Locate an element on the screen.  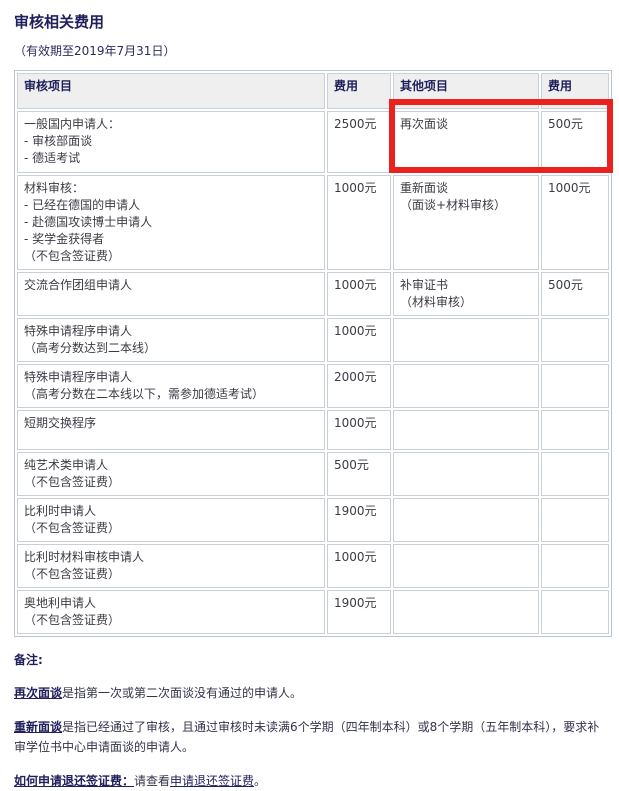
audit-item-cell: 比利时申请人 （不包含签证费） is located at coordinates (171, 520).